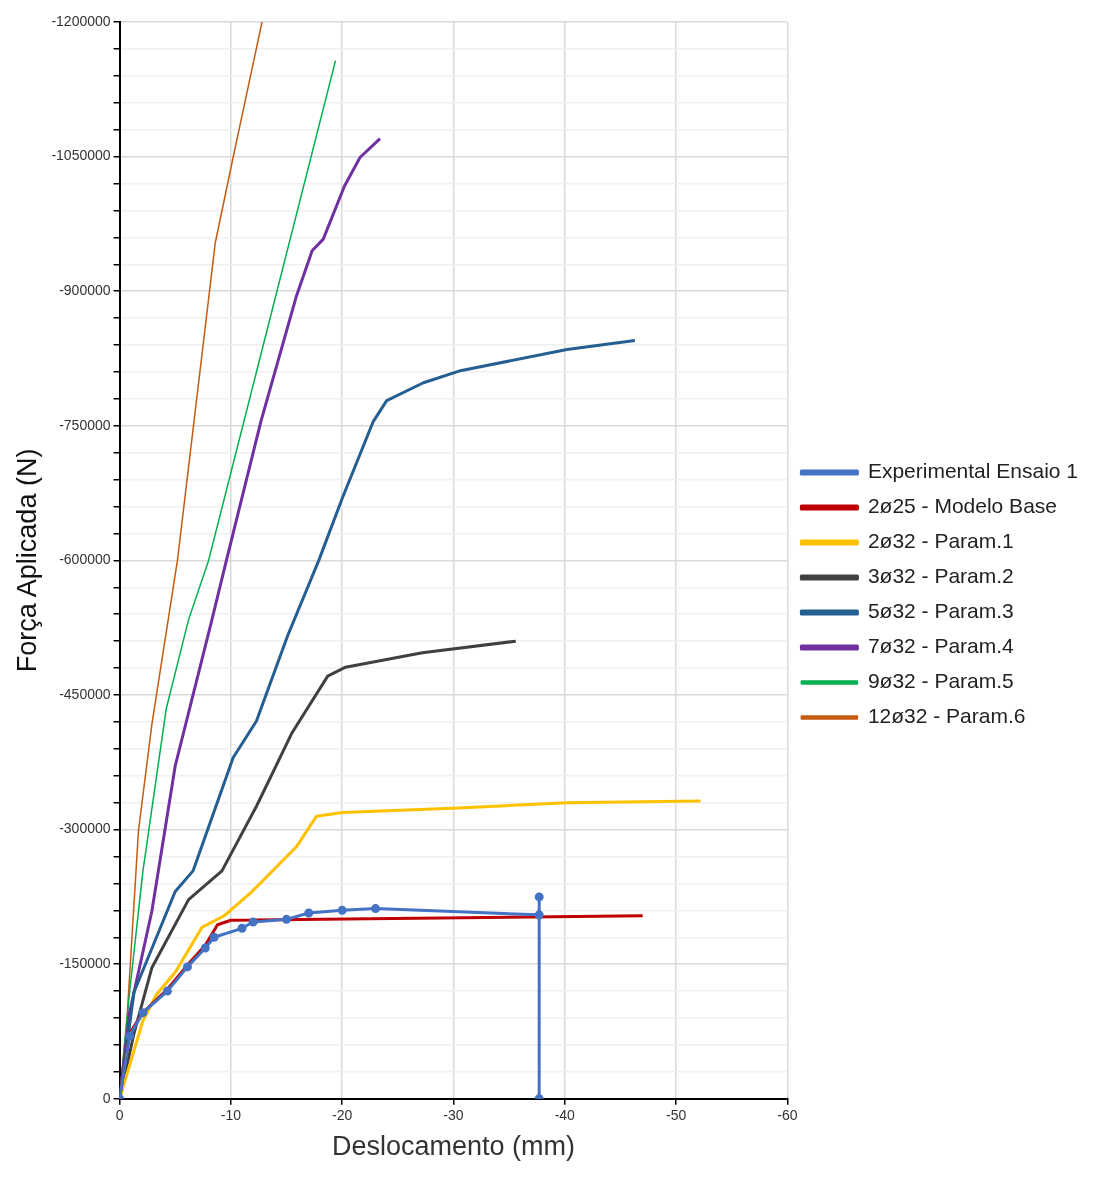 This screenshot has width=1110, height=1180. What do you see at coordinates (453, 1115) in the screenshot?
I see `x-tick-label: -30` at bounding box center [453, 1115].